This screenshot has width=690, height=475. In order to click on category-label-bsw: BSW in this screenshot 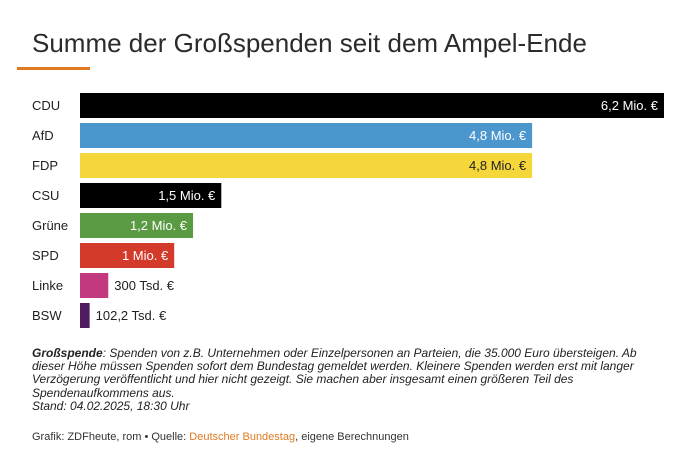, I will do `click(47, 315)`.